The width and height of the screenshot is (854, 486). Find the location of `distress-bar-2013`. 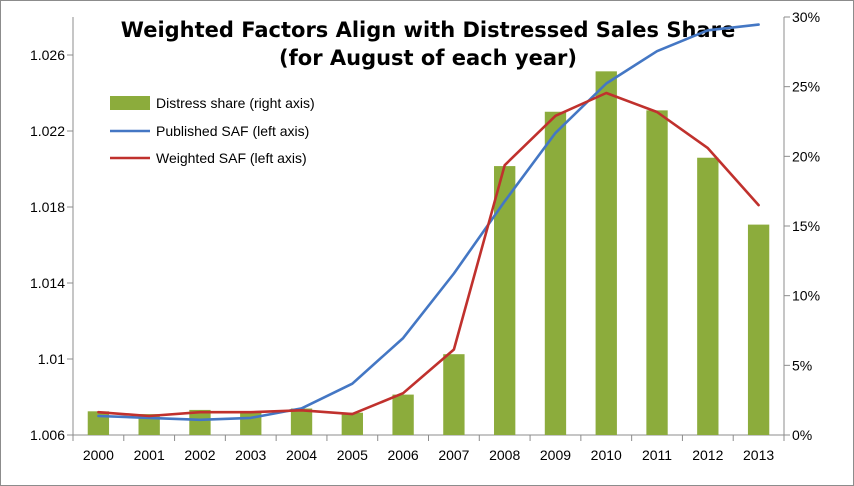

distress-bar-2013 is located at coordinates (758, 329).